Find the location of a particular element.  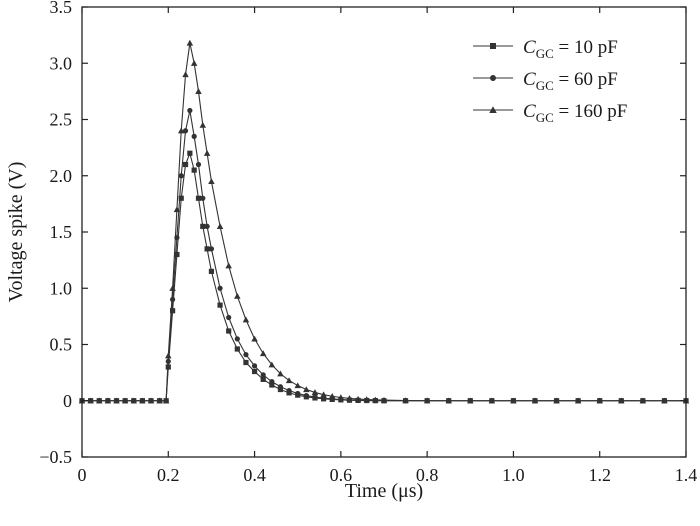

y-tick-label: 3.5 is located at coordinates (61, 8).